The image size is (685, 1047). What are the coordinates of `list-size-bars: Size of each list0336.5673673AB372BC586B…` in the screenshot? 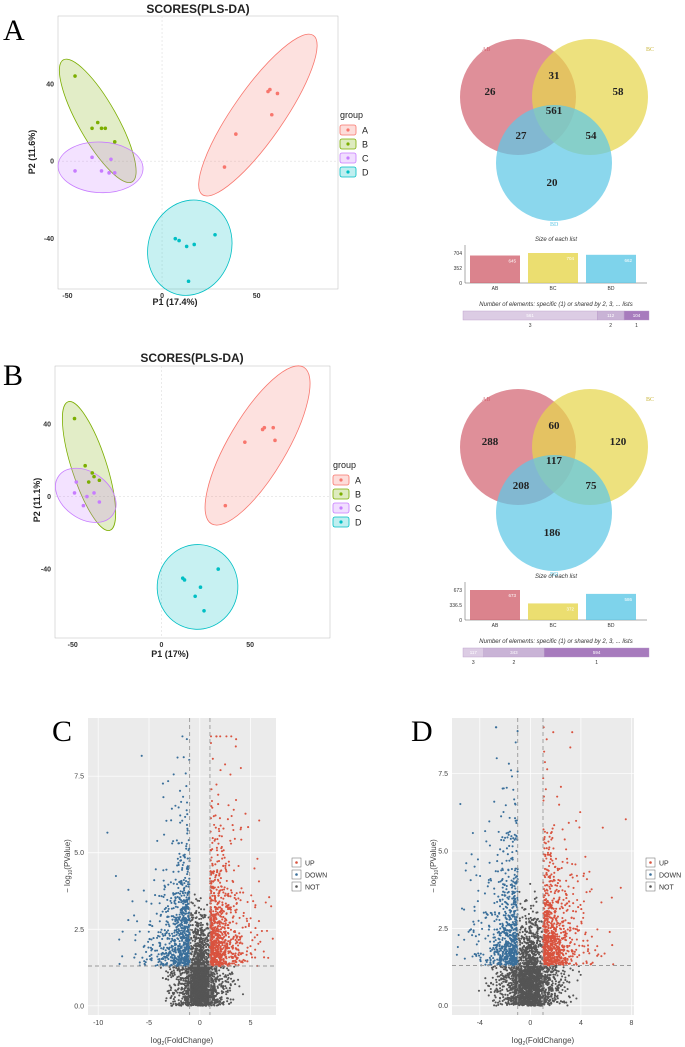 It's located at (548, 601).